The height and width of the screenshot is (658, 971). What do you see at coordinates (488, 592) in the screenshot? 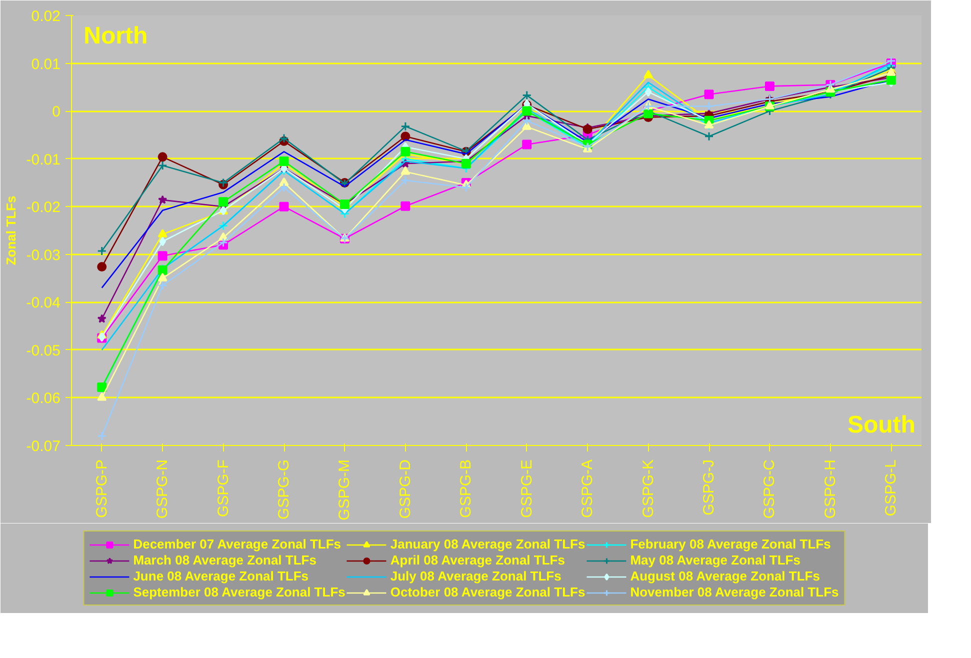
I see `legend-label: October 08 Average Zonal TLFs` at bounding box center [488, 592].